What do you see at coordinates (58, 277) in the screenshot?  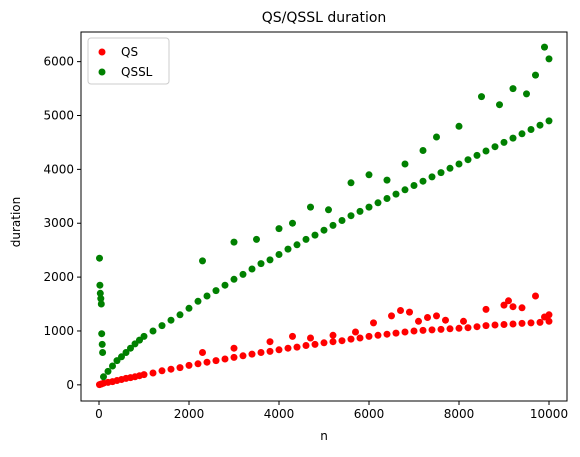 I see `y-tick-label: 2000` at bounding box center [58, 277].